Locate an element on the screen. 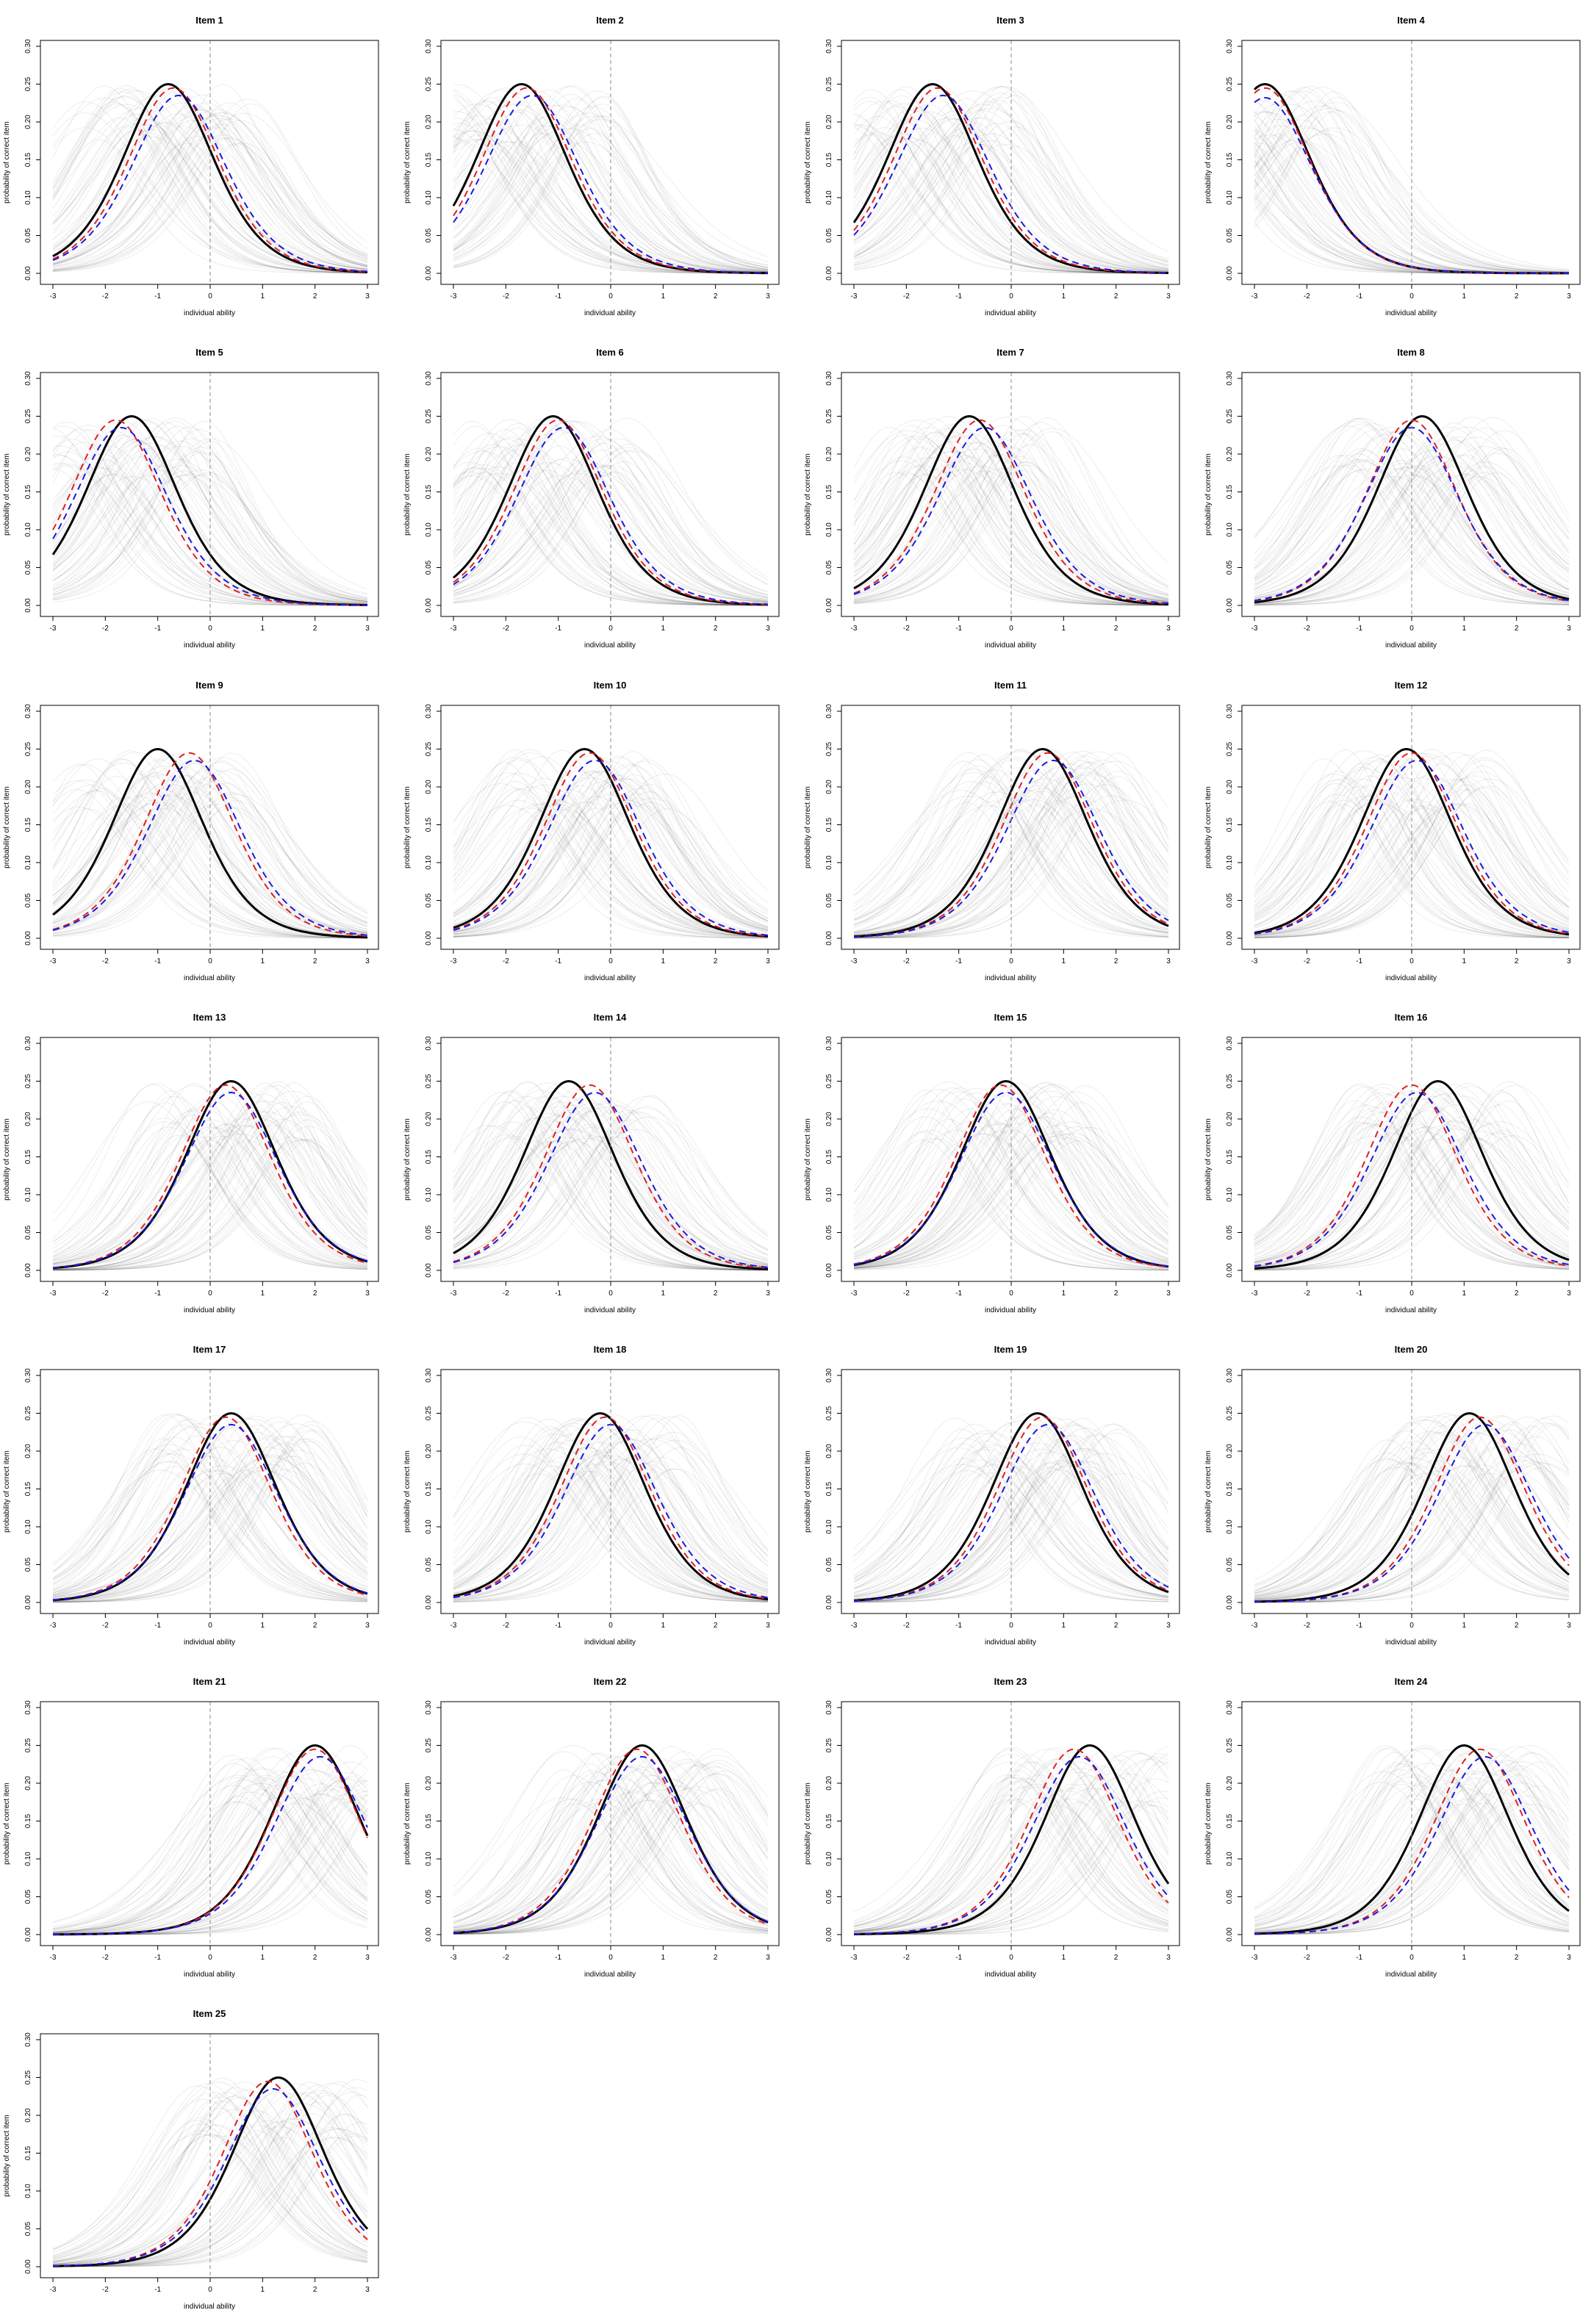 This screenshot has width=1591, height=2324. blue-dashed-curve is located at coordinates (210, 847).